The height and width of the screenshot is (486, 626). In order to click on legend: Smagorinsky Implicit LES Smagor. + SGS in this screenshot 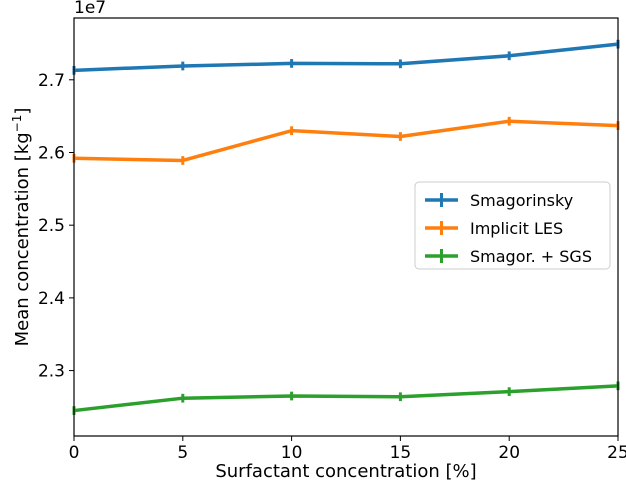, I will do `click(512, 225)`.